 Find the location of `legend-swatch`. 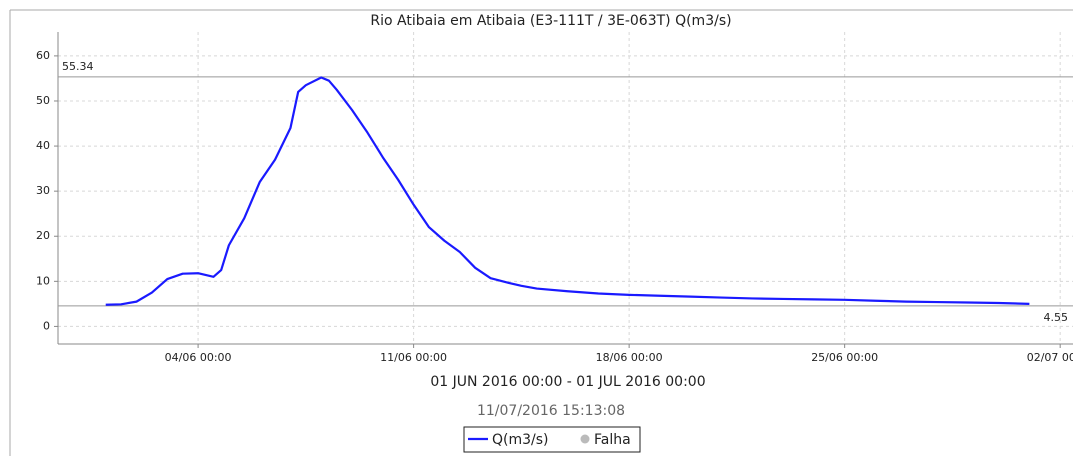

legend-swatch is located at coordinates (585, 439).